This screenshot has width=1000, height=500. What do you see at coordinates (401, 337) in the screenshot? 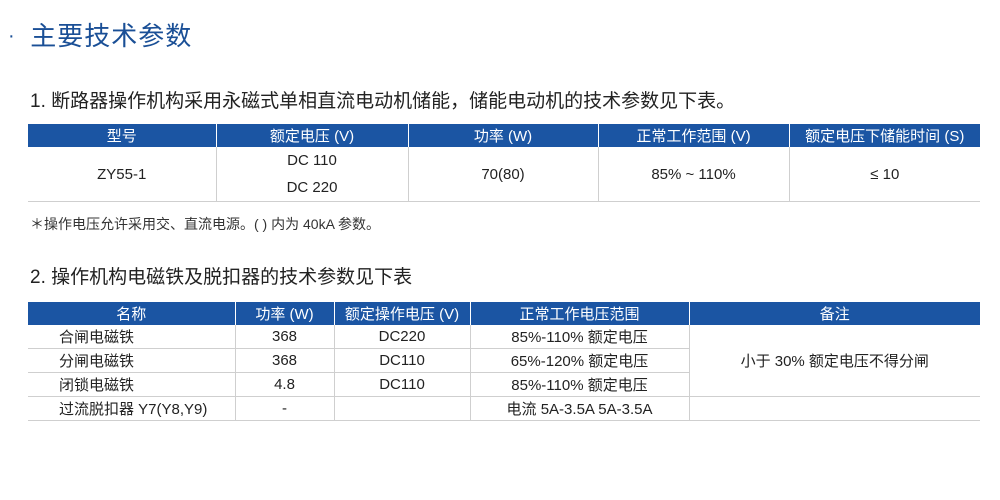
I see `cell-voltage: DC220` at bounding box center [401, 337].